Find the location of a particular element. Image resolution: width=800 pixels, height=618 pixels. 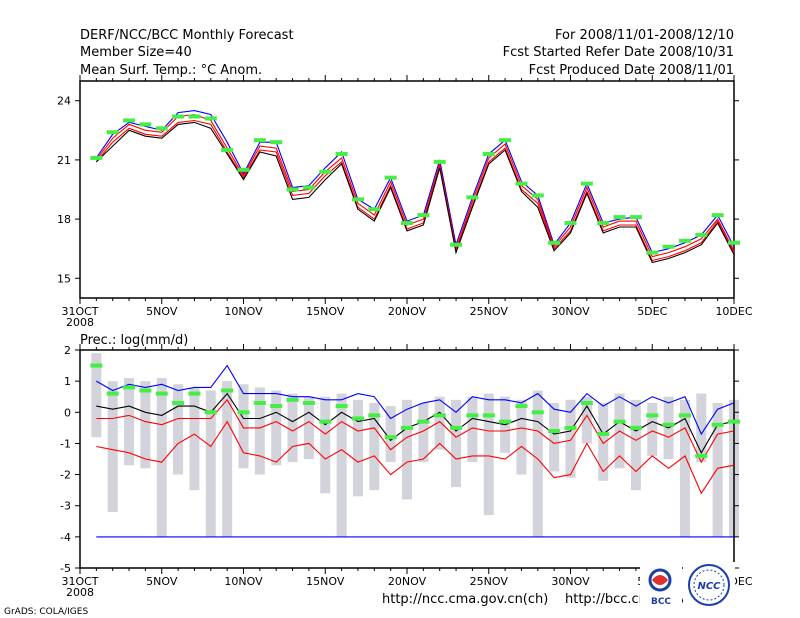

y-tick-label: 18 is located at coordinates (64, 219).